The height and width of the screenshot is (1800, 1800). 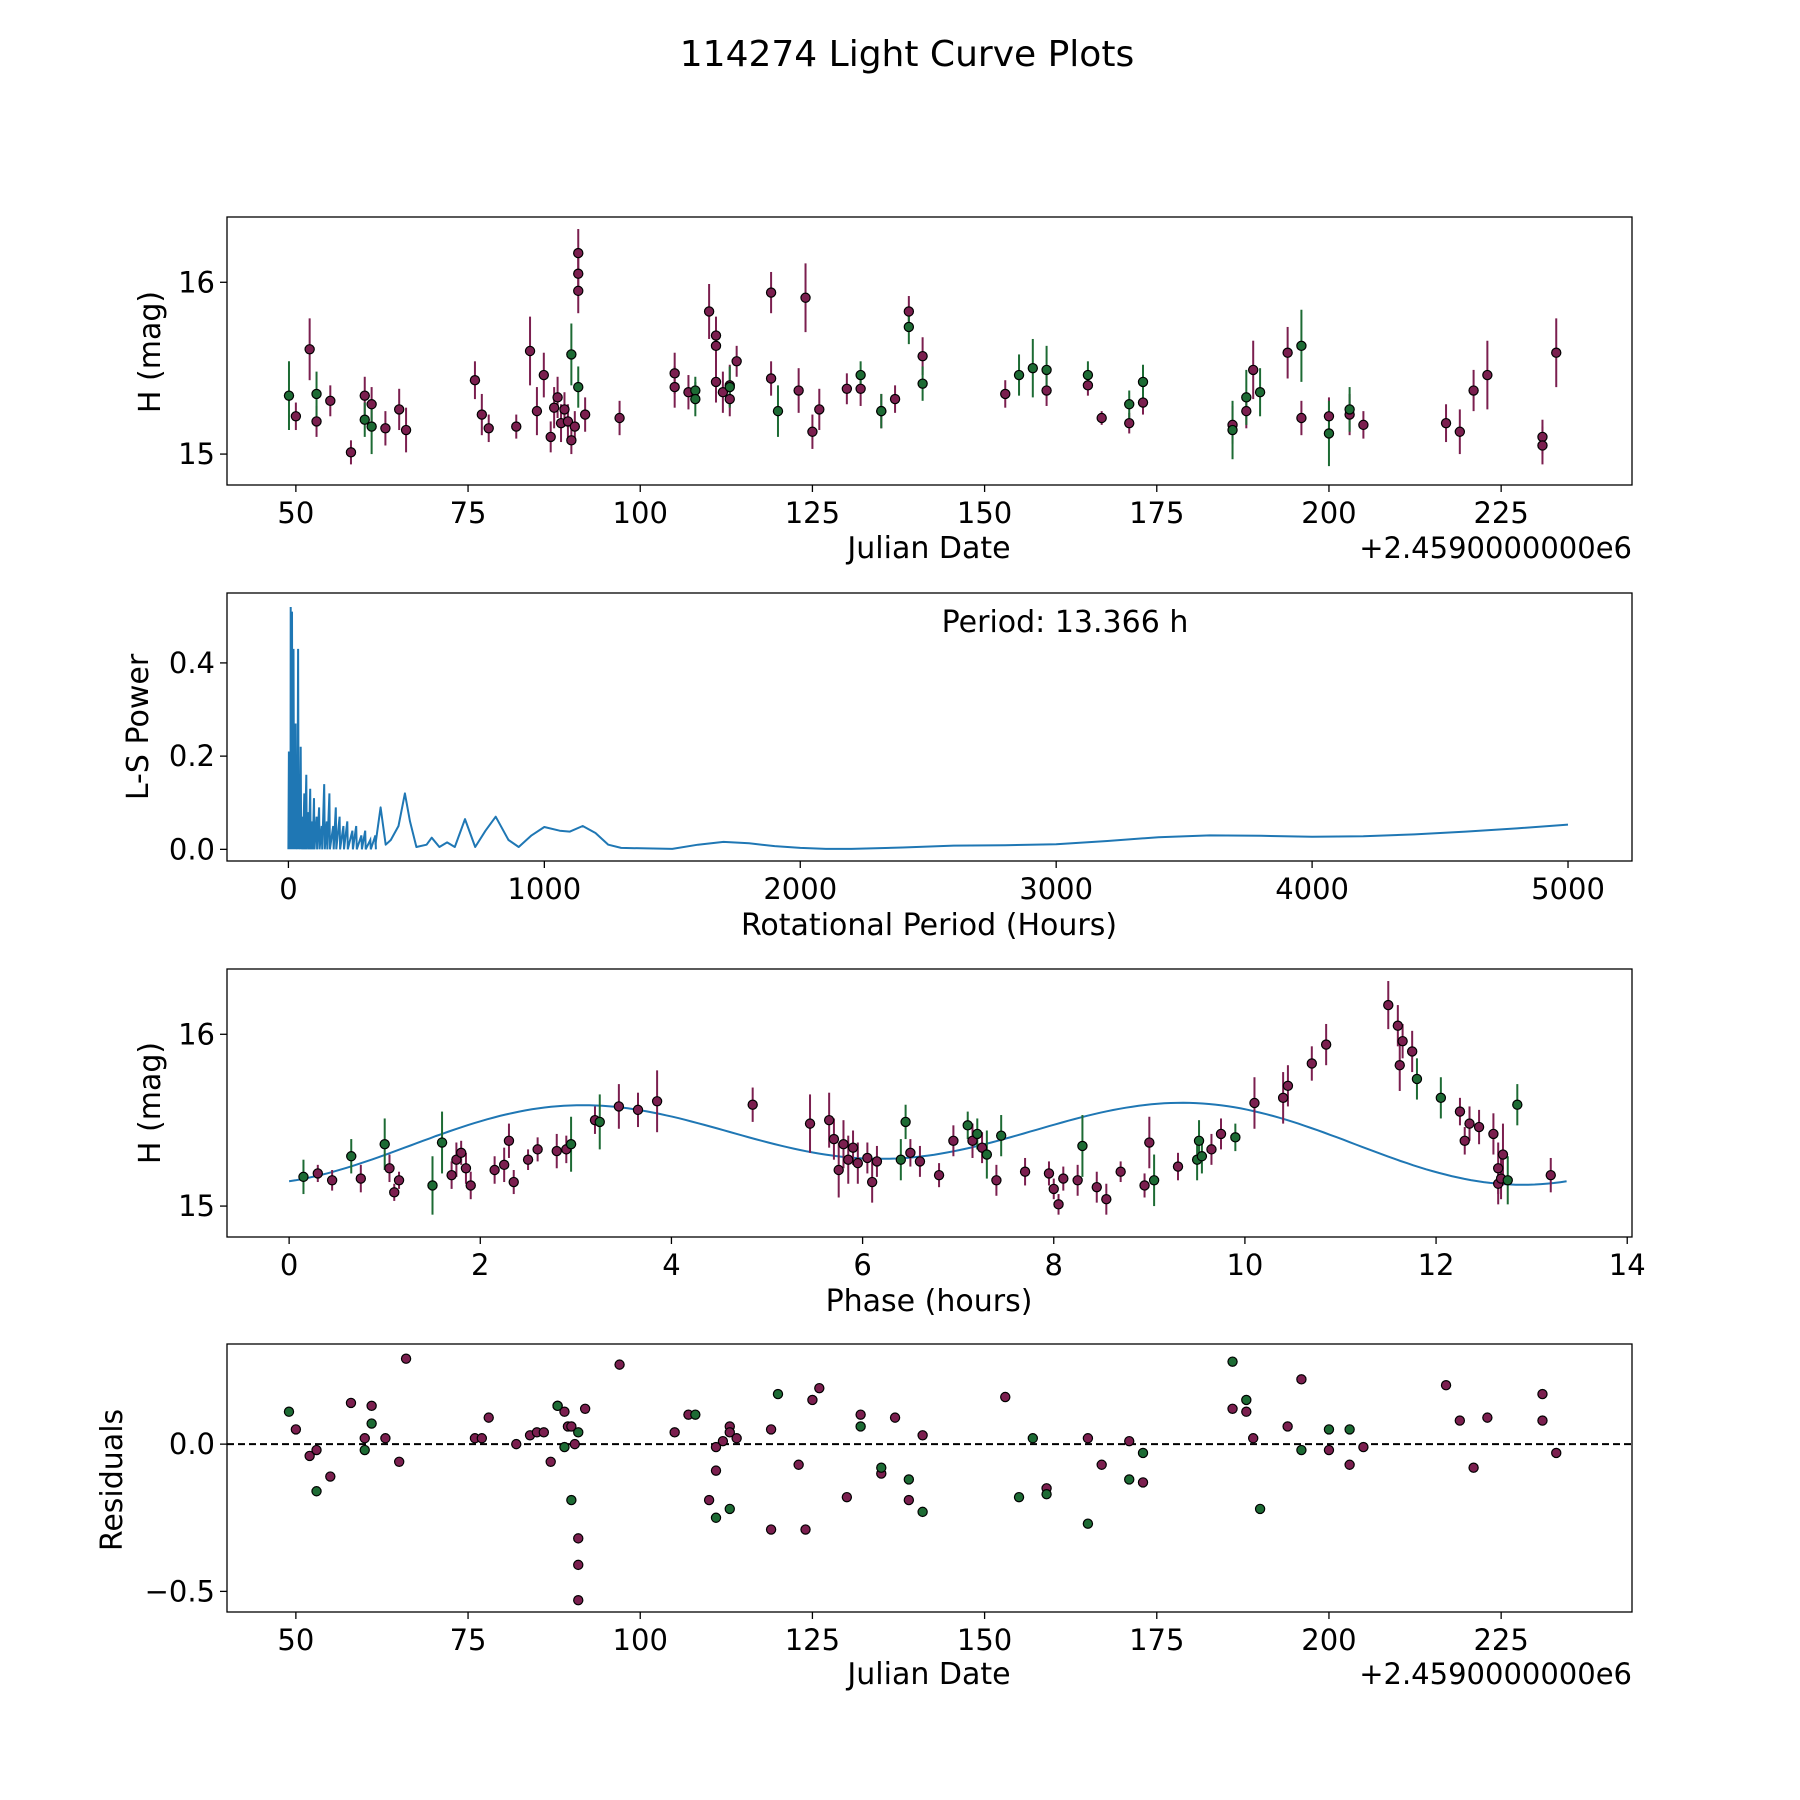 I want to click on light-curve-xtick-label: 125, so click(x=812, y=513).